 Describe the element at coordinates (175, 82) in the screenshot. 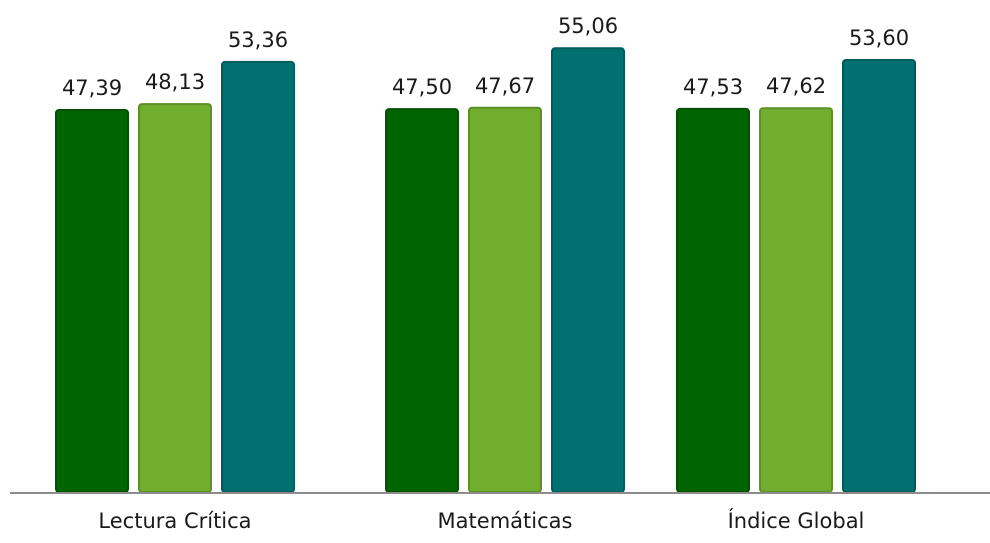

I see `data-label: 48,13` at that location.